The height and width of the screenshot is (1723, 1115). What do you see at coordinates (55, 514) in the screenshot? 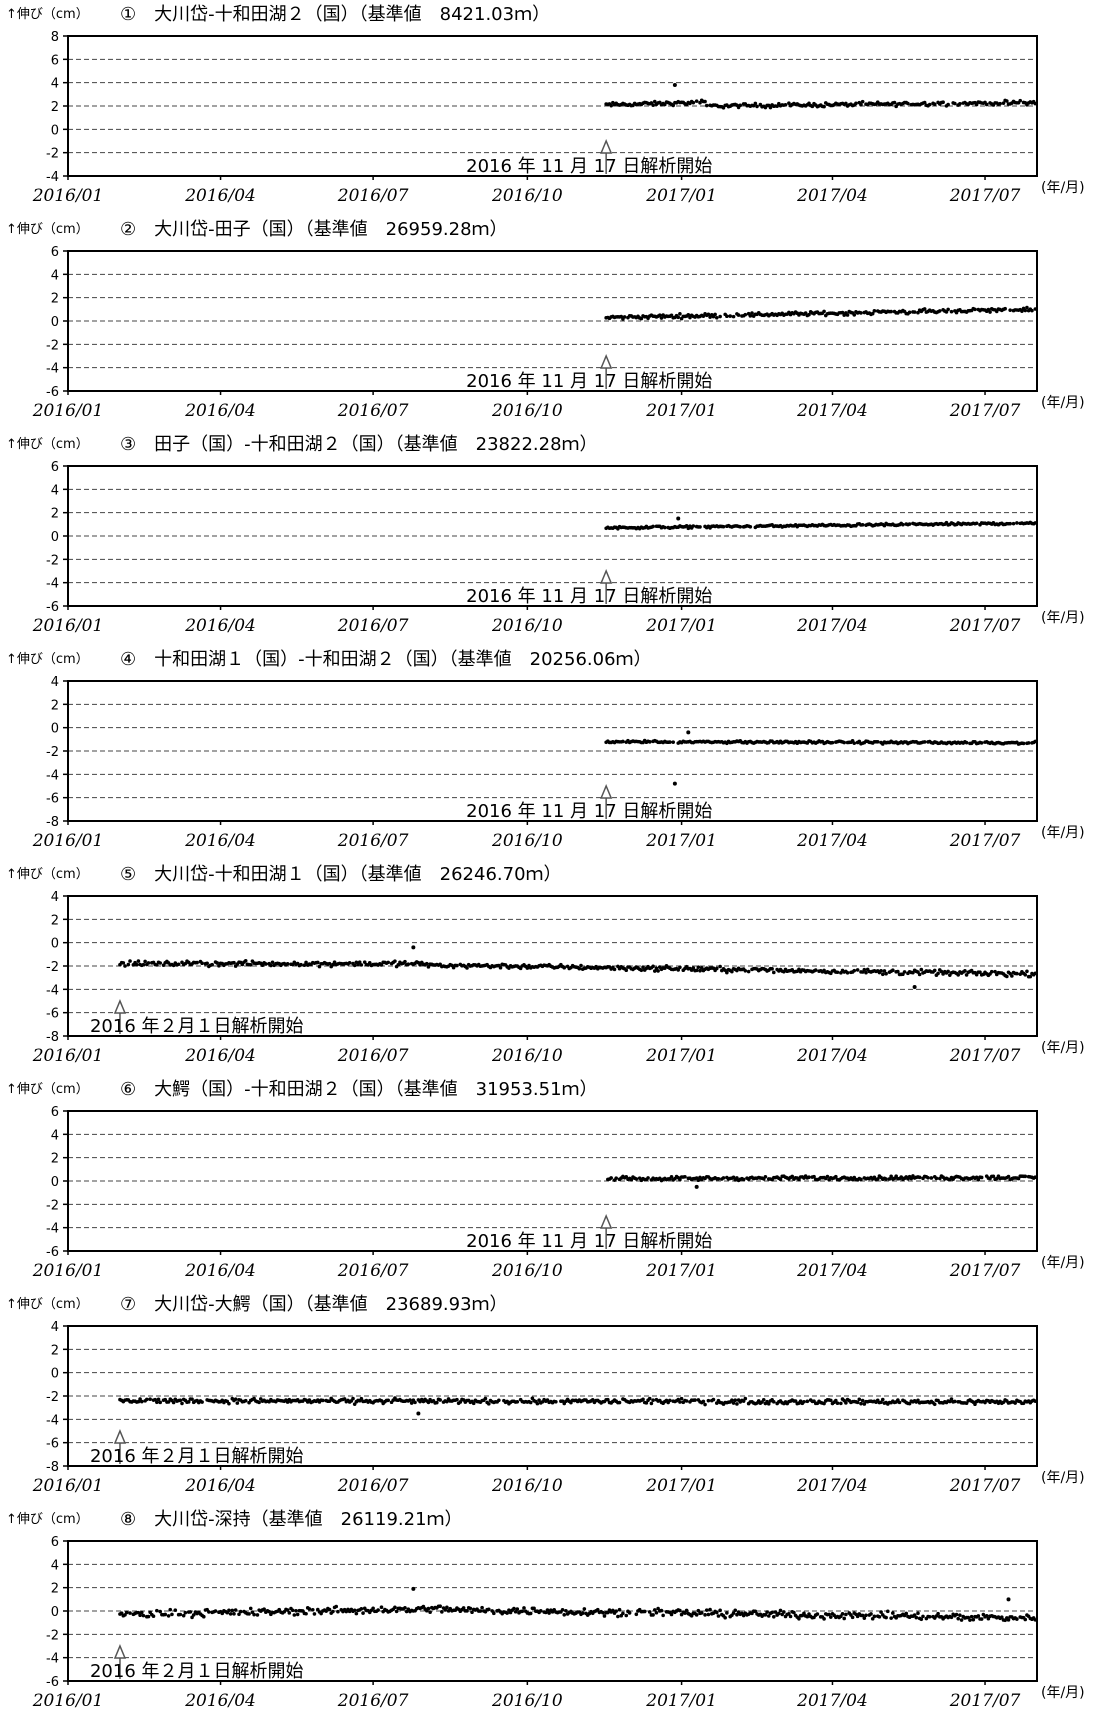
I see `y-tick-label: 2` at bounding box center [55, 514].